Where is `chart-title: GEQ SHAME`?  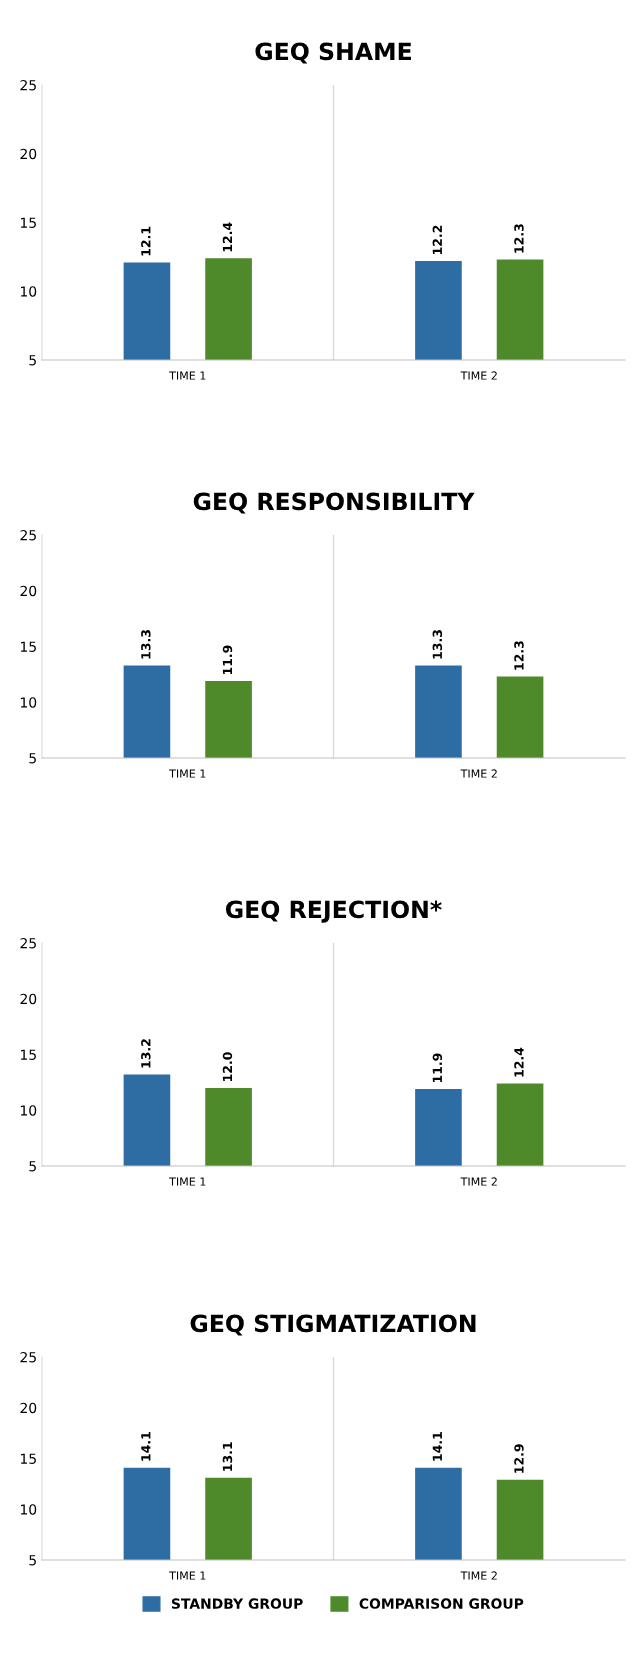
chart-title: GEQ SHAME is located at coordinates (333, 53).